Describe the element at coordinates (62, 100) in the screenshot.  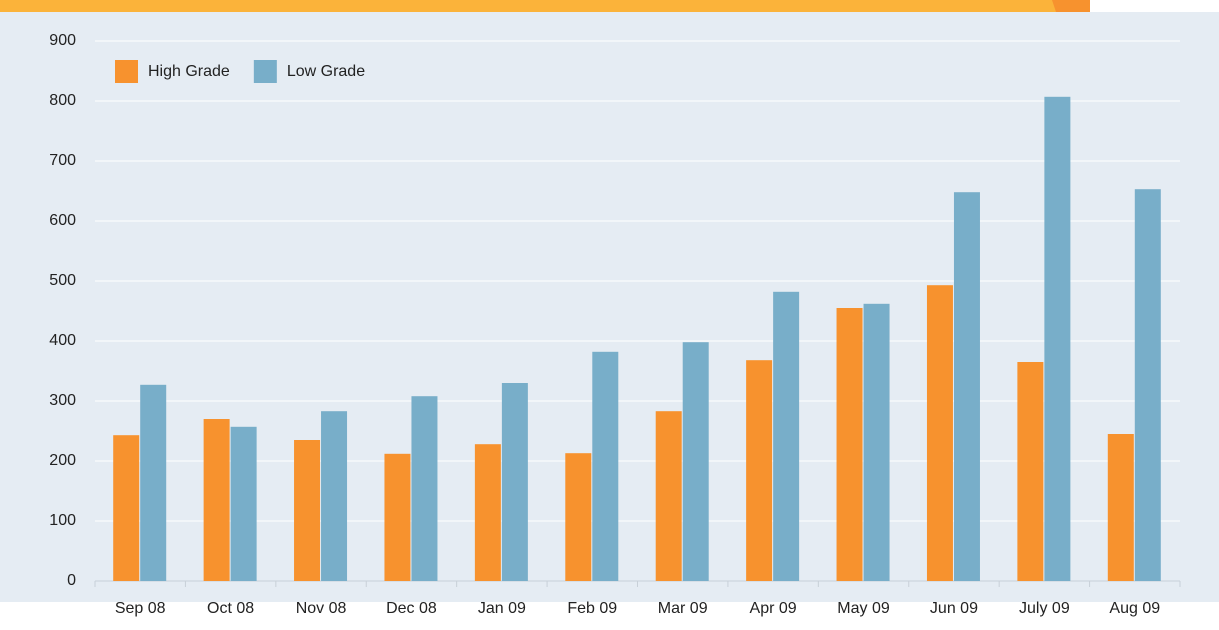
I see `y-tick-label: 800` at that location.